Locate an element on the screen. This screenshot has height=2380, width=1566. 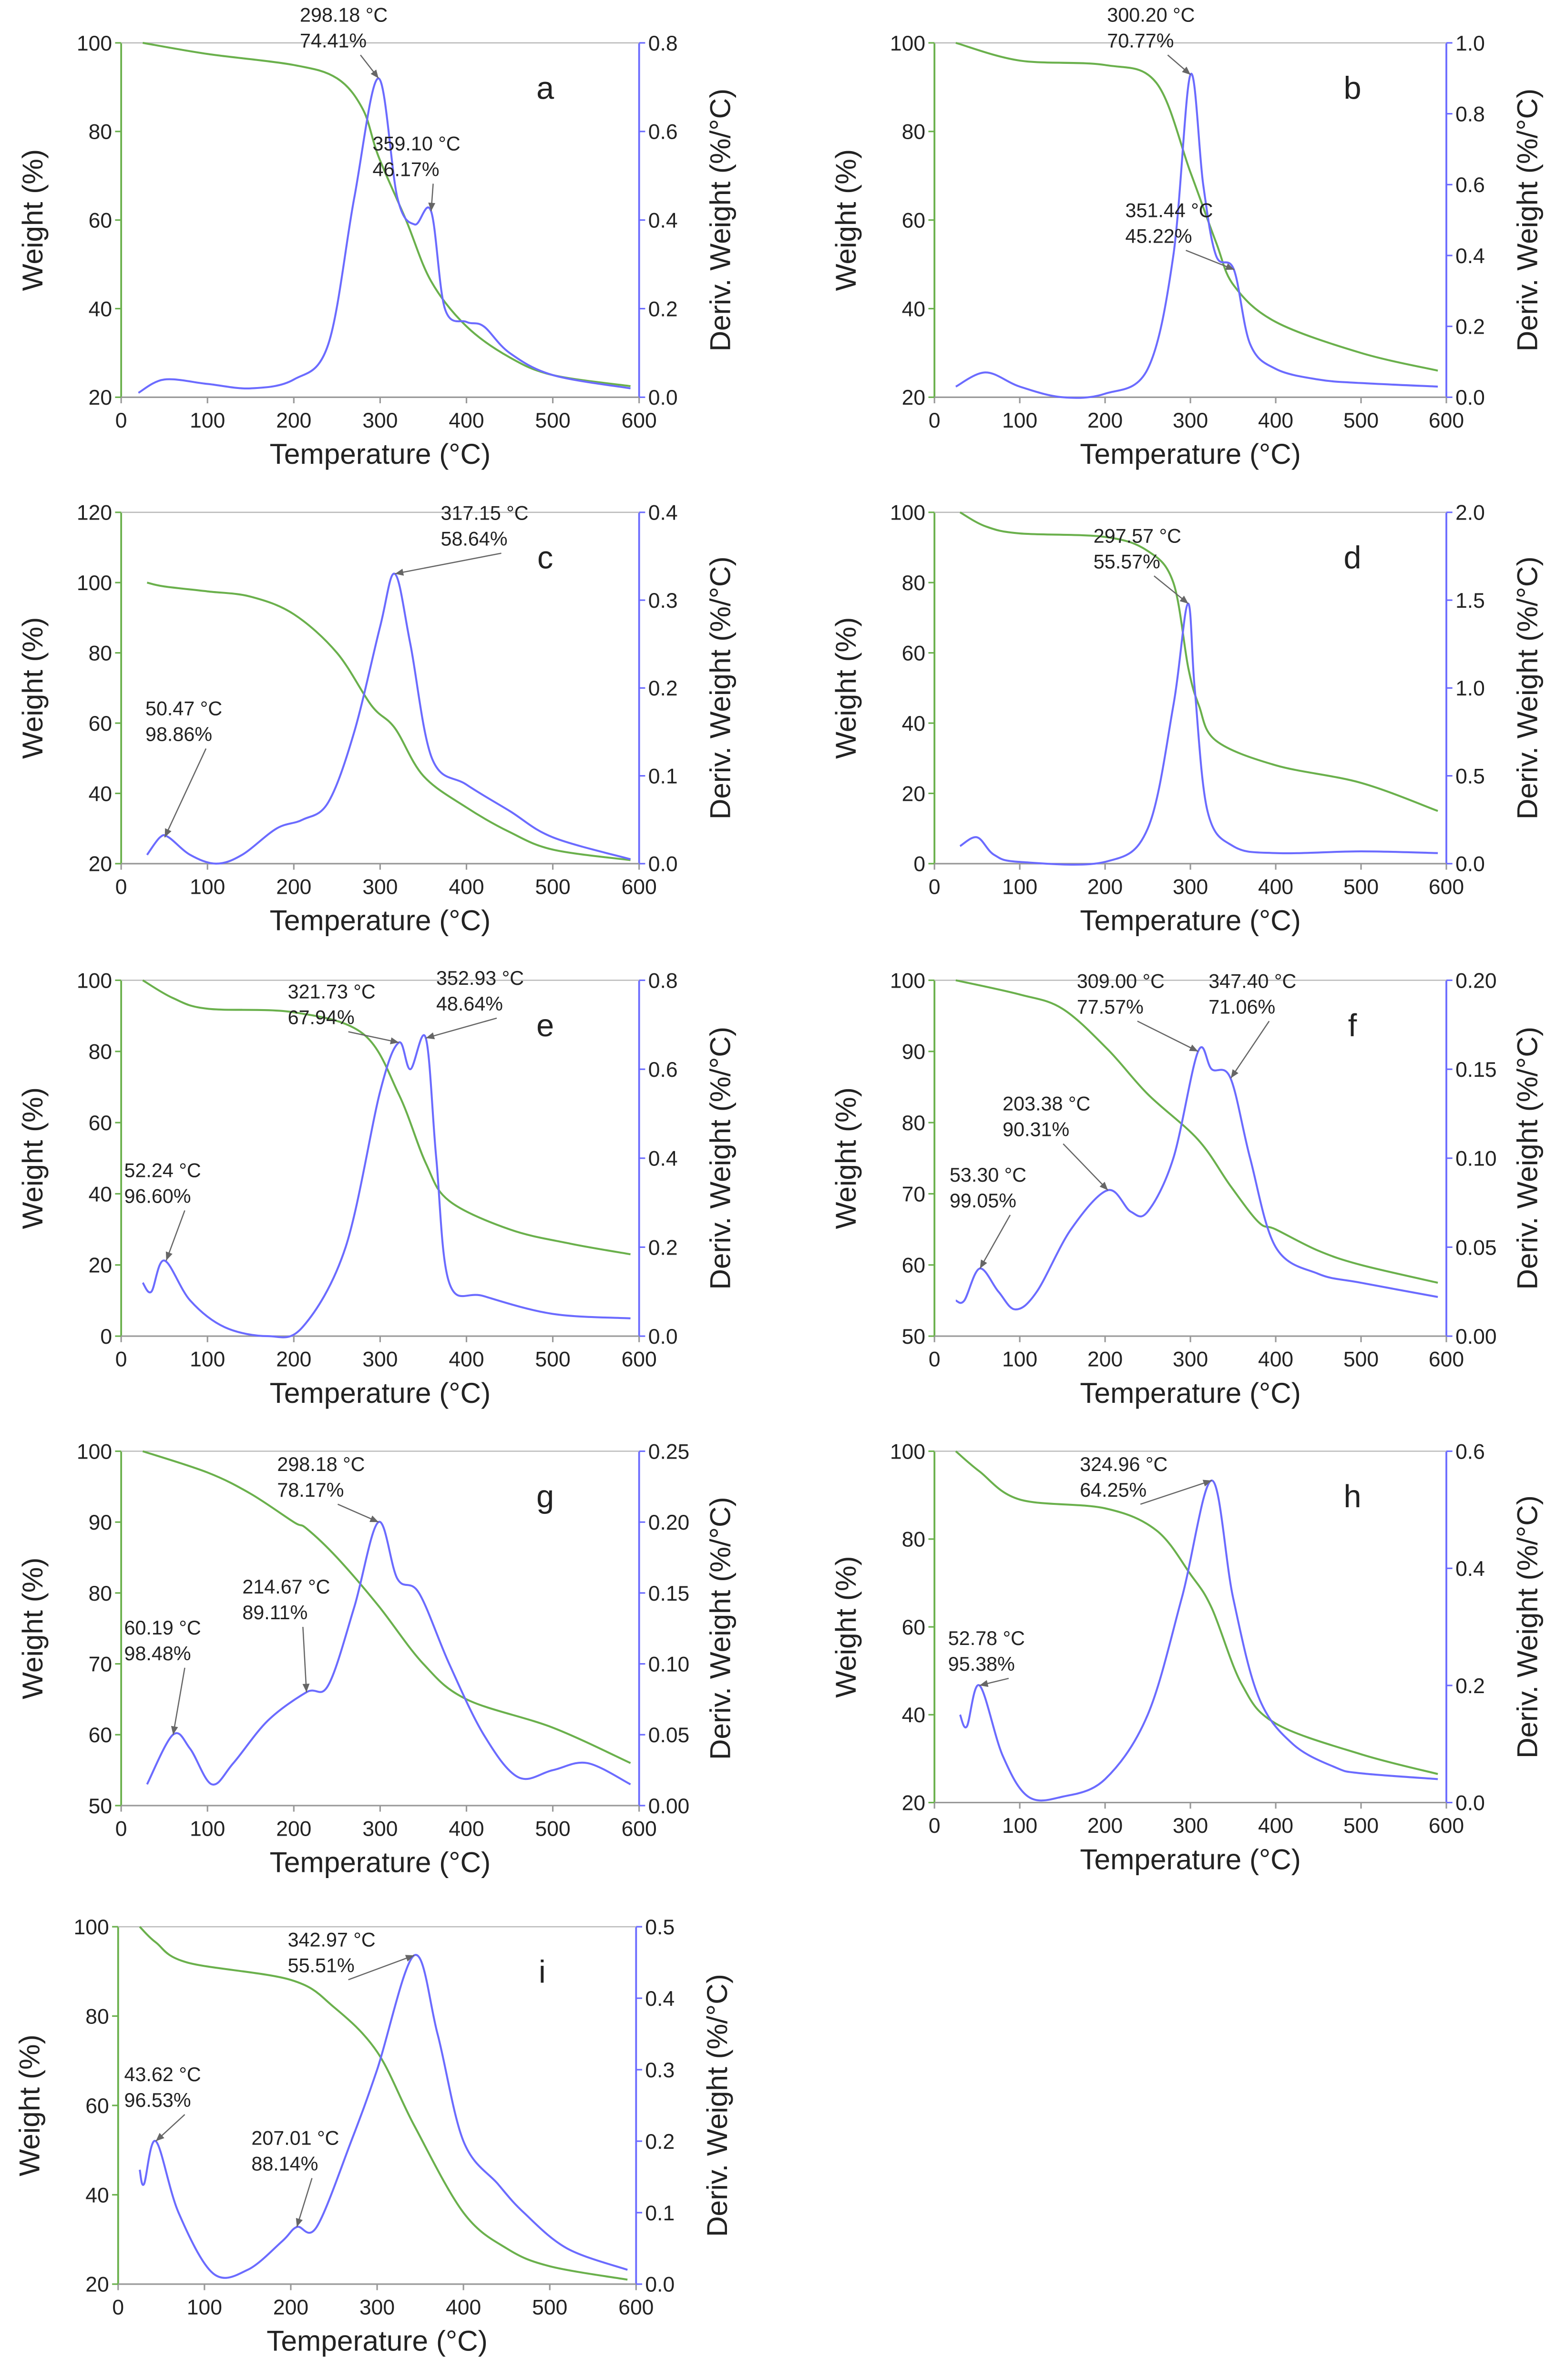
annotation-label: 74.41% is located at coordinates (333, 40).